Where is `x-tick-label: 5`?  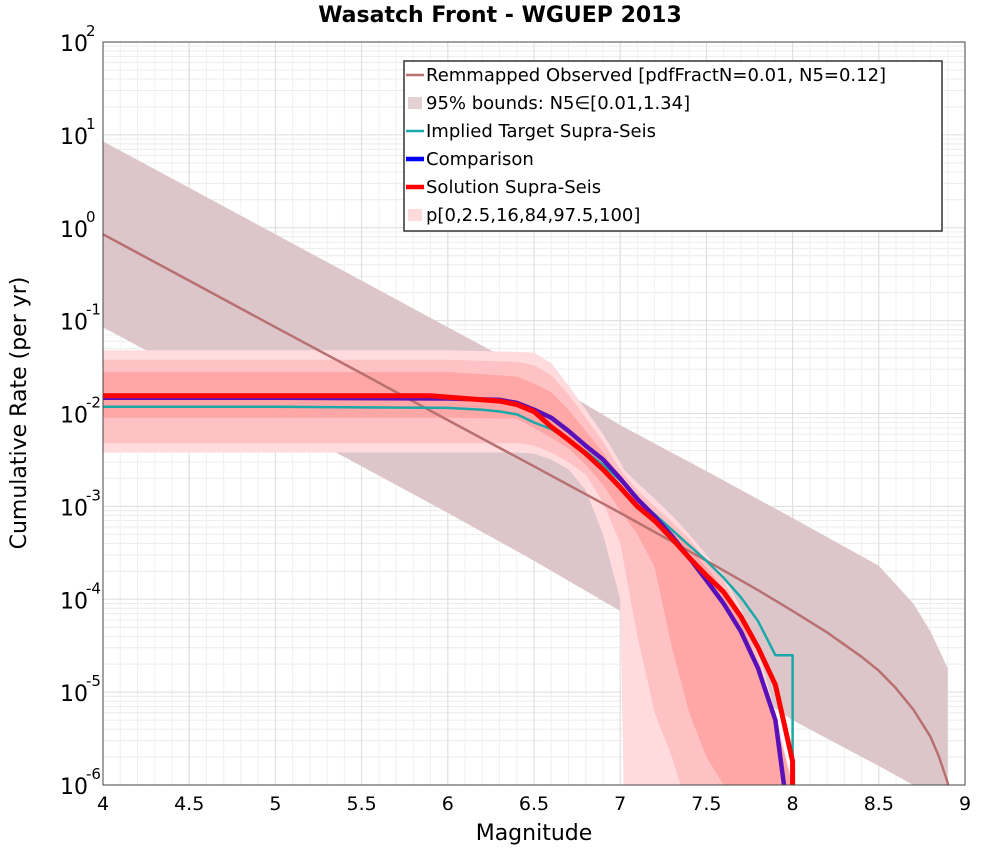 x-tick-label: 5 is located at coordinates (275, 804).